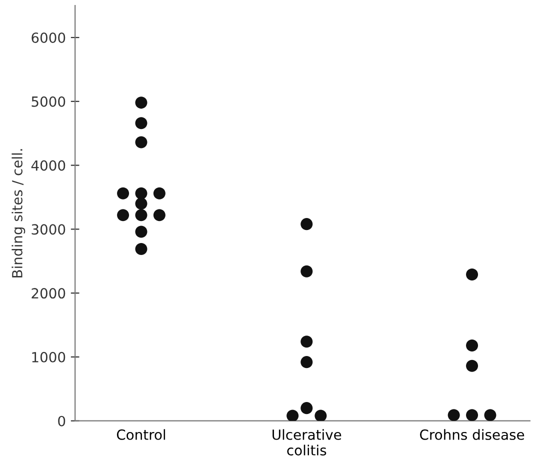  What do you see at coordinates (49, 293) in the screenshot?
I see `y-tick-label: 2000` at bounding box center [49, 293].